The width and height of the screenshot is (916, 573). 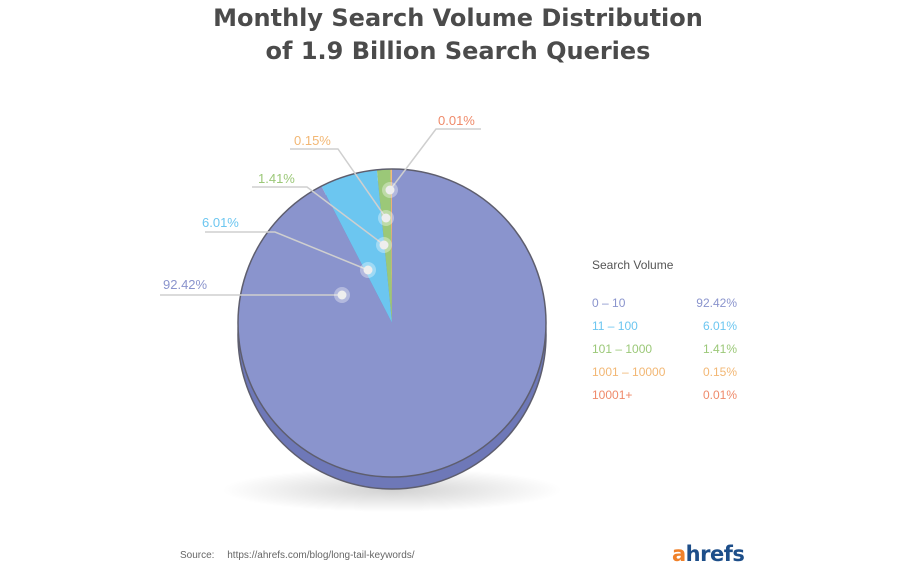 What do you see at coordinates (629, 372) in the screenshot?
I see `legend-label-4: 1001 – 10000` at bounding box center [629, 372].